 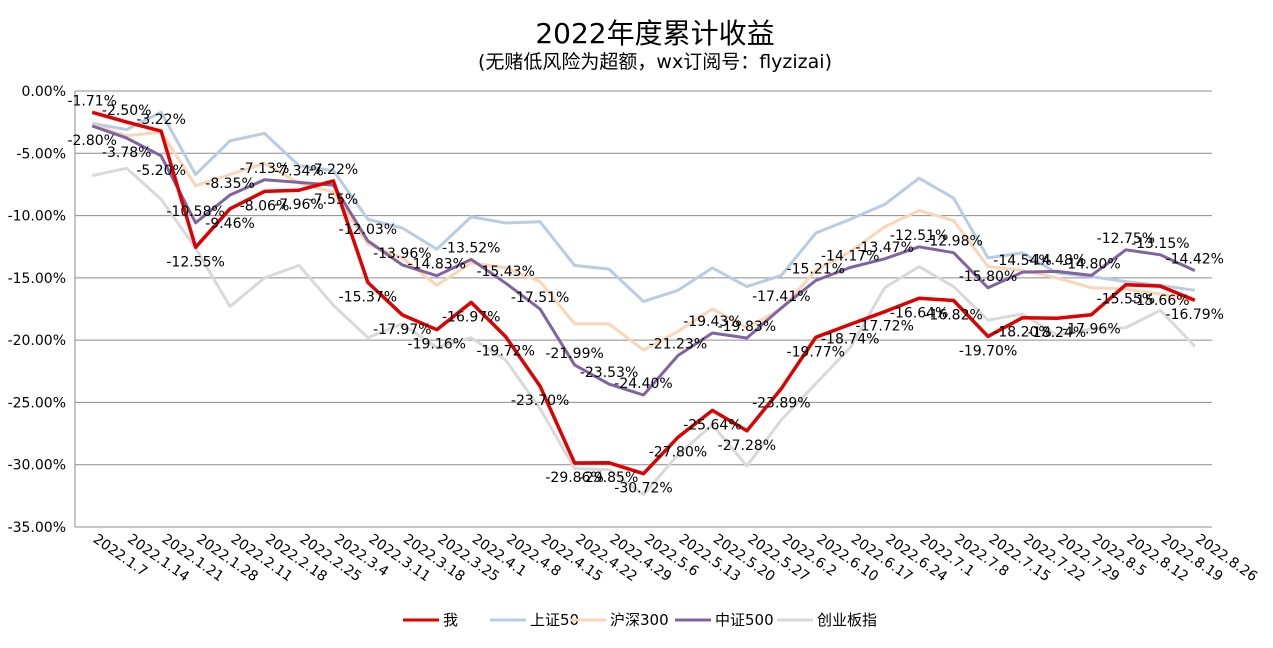 I want to click on data-label: -19.70%, so click(x=988, y=351).